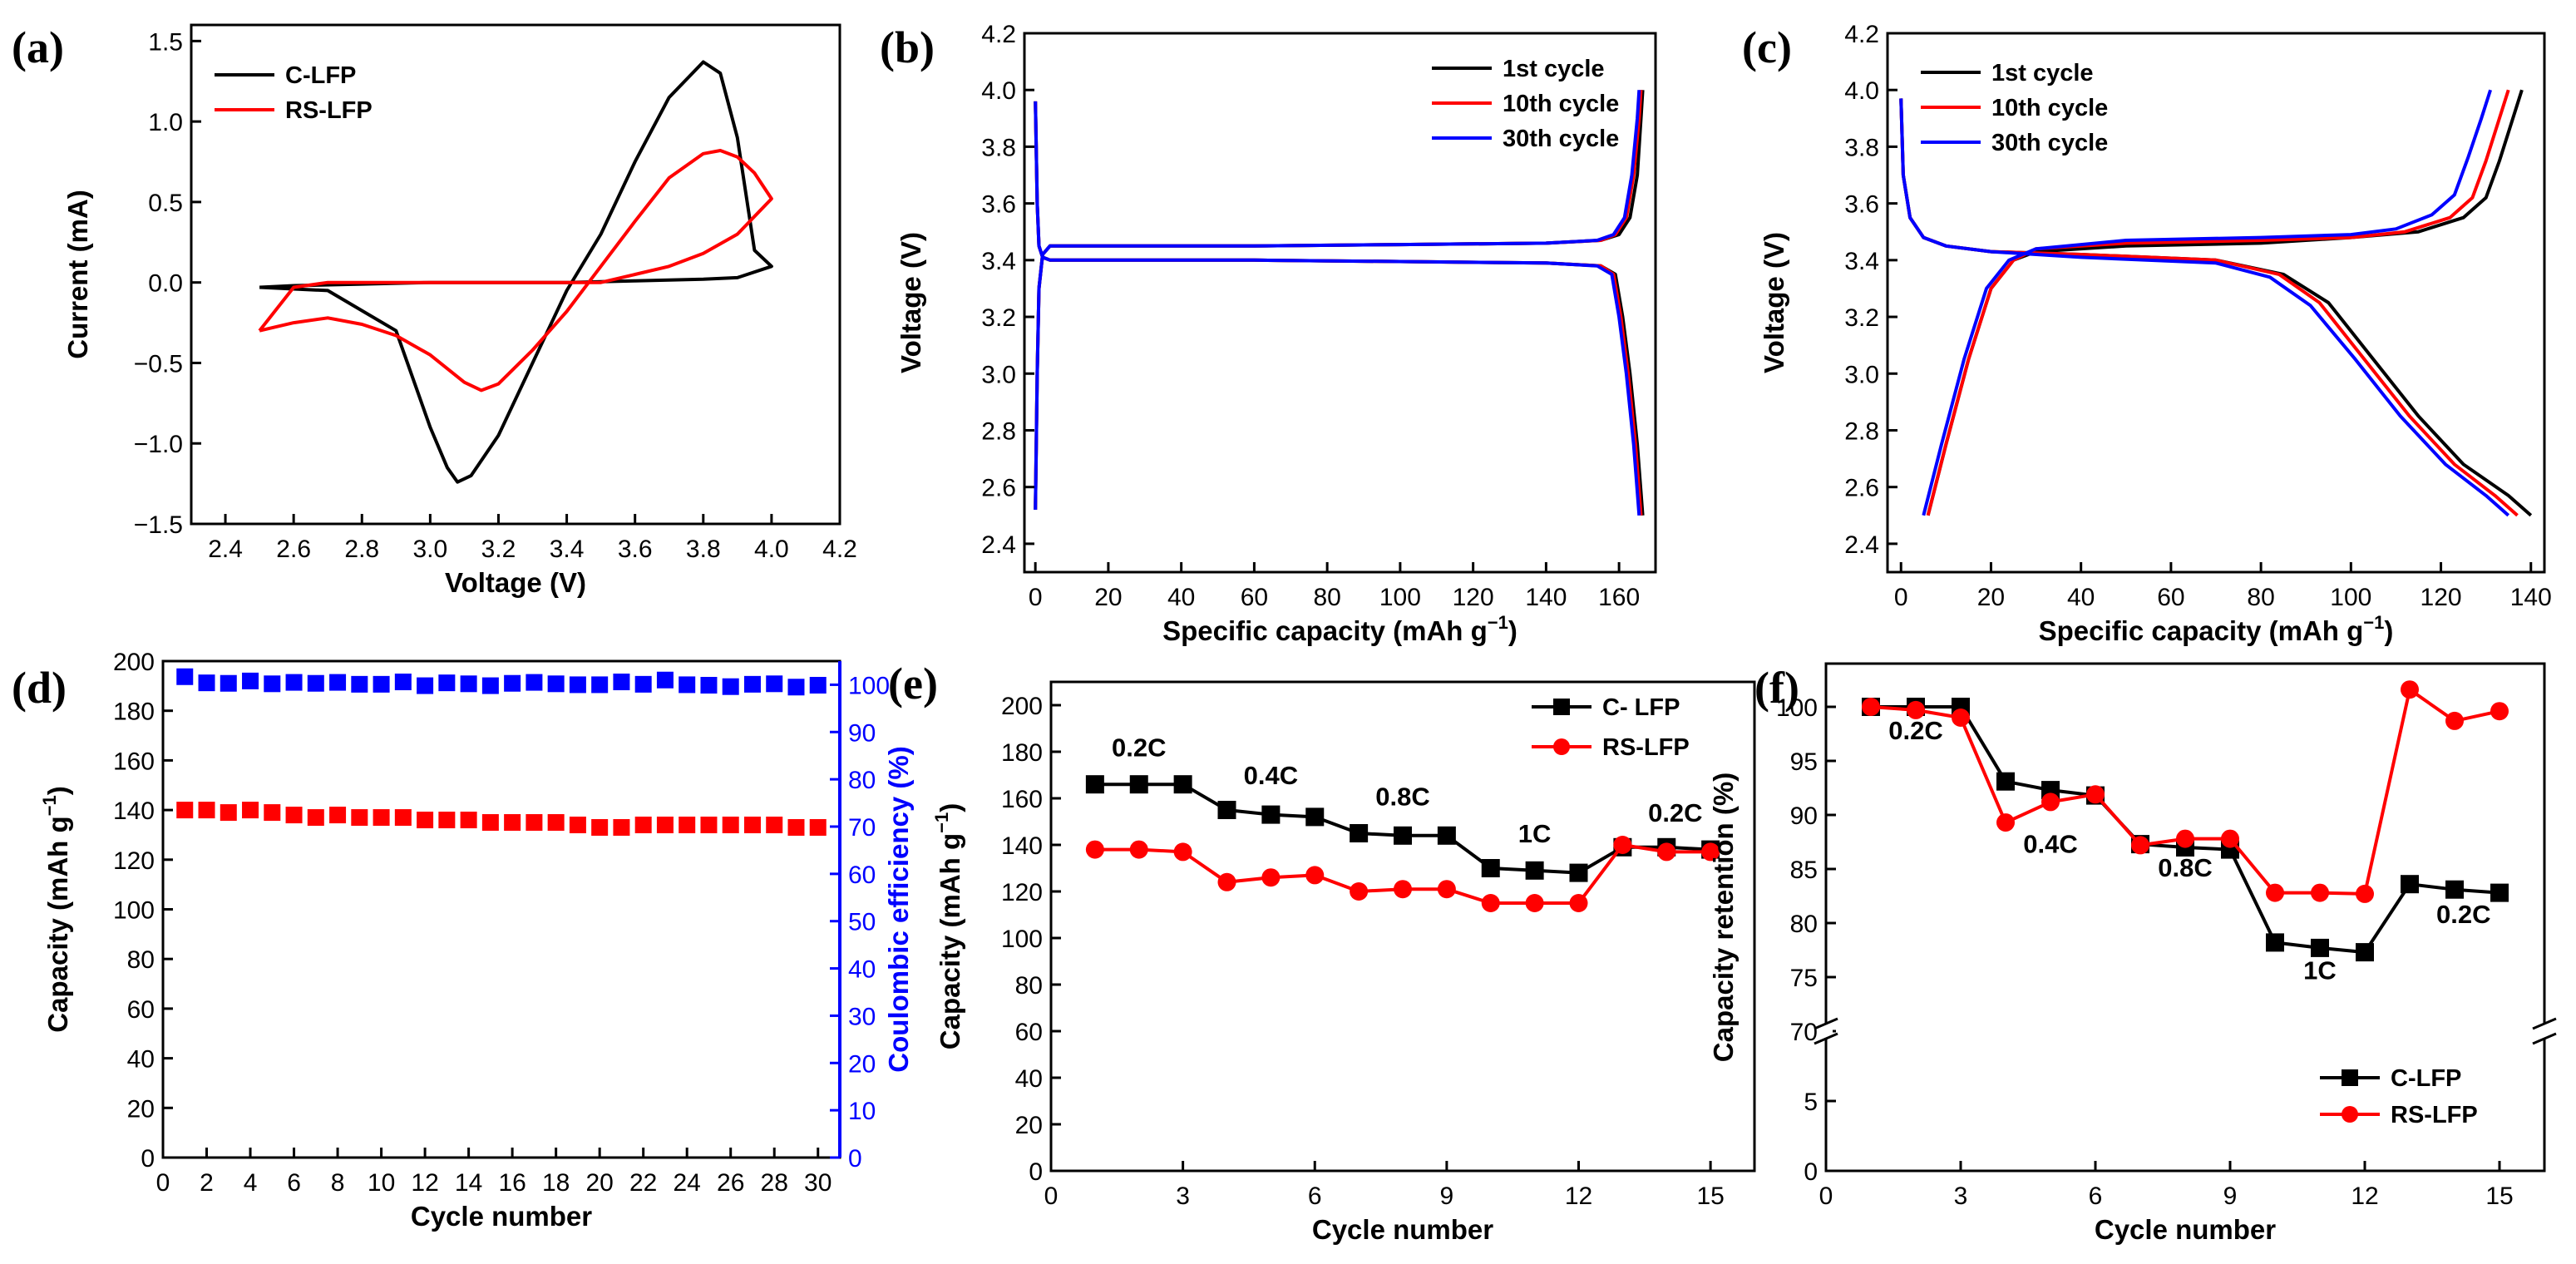 This screenshot has width=2576, height=1264. What do you see at coordinates (77, 274) in the screenshot?
I see `y-axis-label: Current (mA)` at bounding box center [77, 274].